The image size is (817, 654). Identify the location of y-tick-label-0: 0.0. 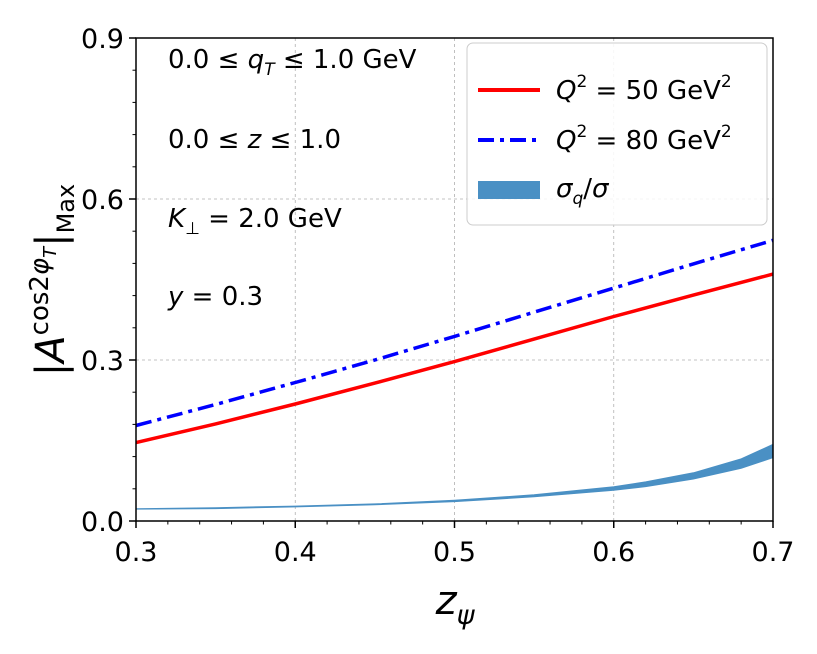
(102, 522).